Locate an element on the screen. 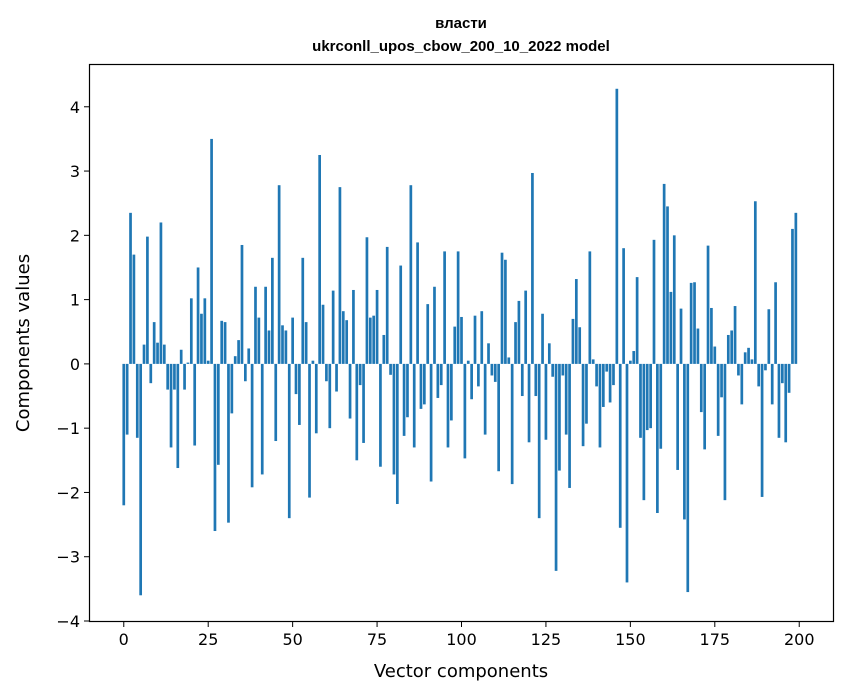  x-tick-label: 125 is located at coordinates (546, 639).